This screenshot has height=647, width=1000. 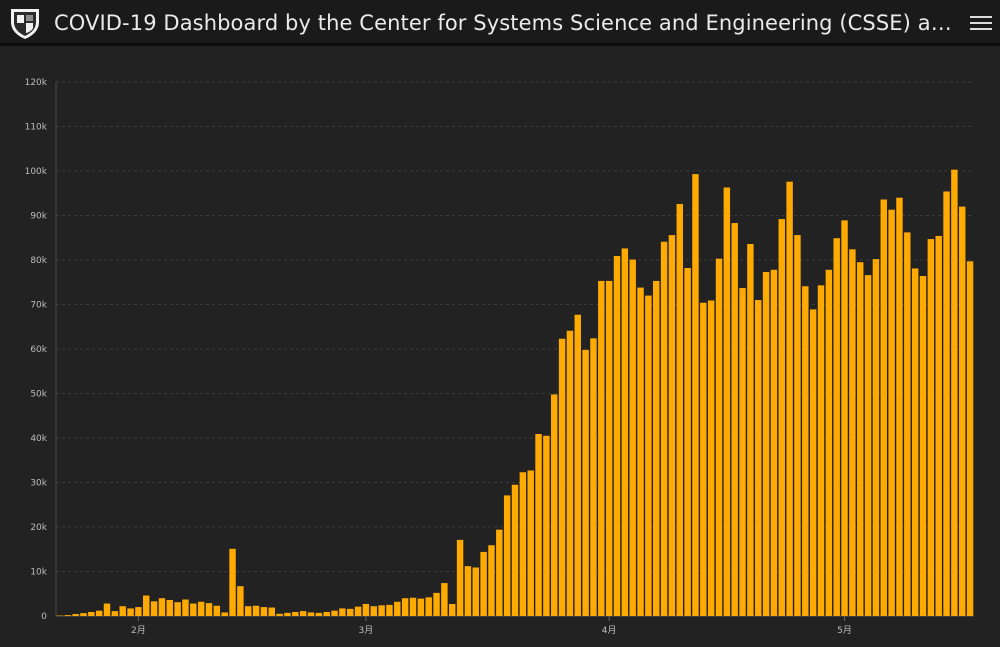 I want to click on x-tick-label: 3月, so click(x=366, y=630).